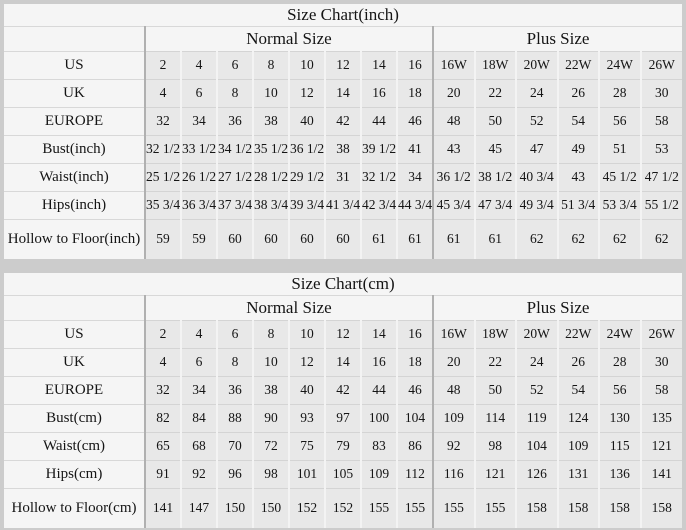 This screenshot has height=530, width=686. What do you see at coordinates (234, 473) in the screenshot?
I see `size-value-cell: 96` at bounding box center [234, 473].